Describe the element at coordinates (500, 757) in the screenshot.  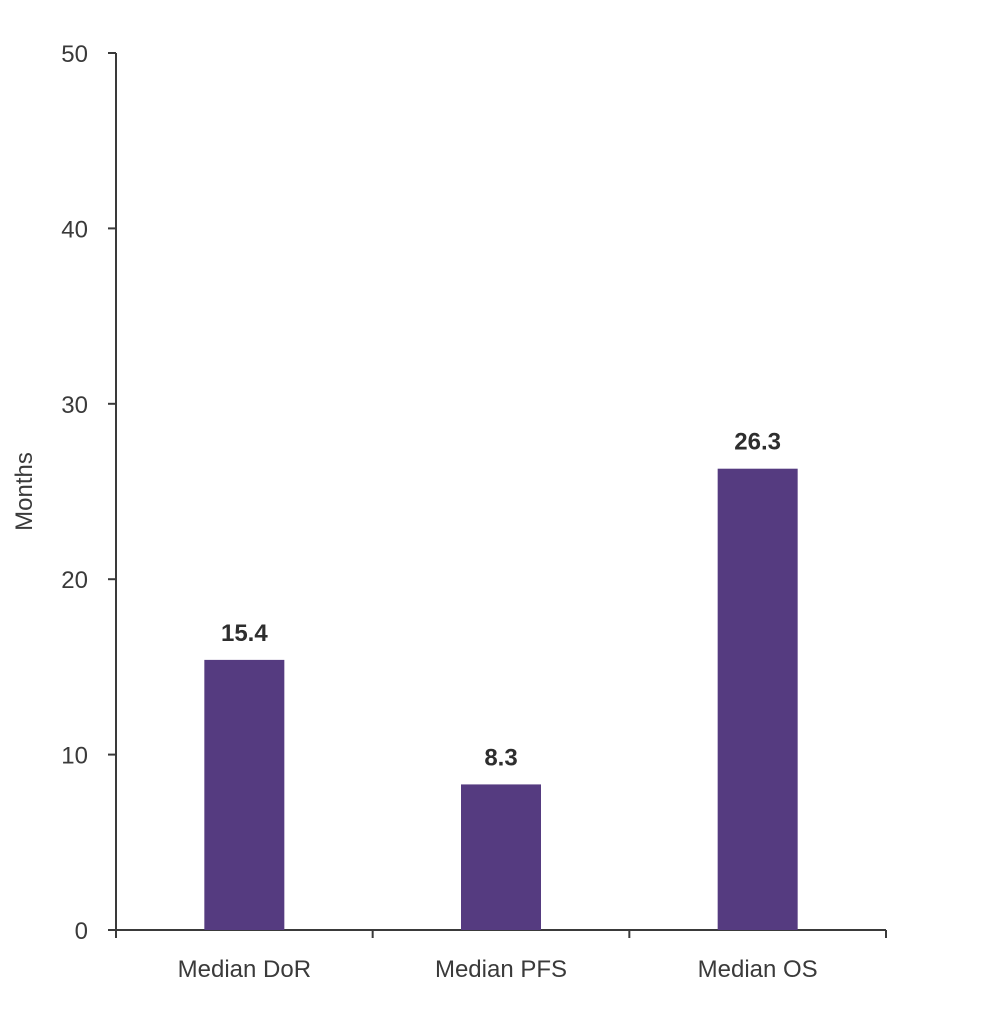
I see `bar-value-label: 8.3` at that location.